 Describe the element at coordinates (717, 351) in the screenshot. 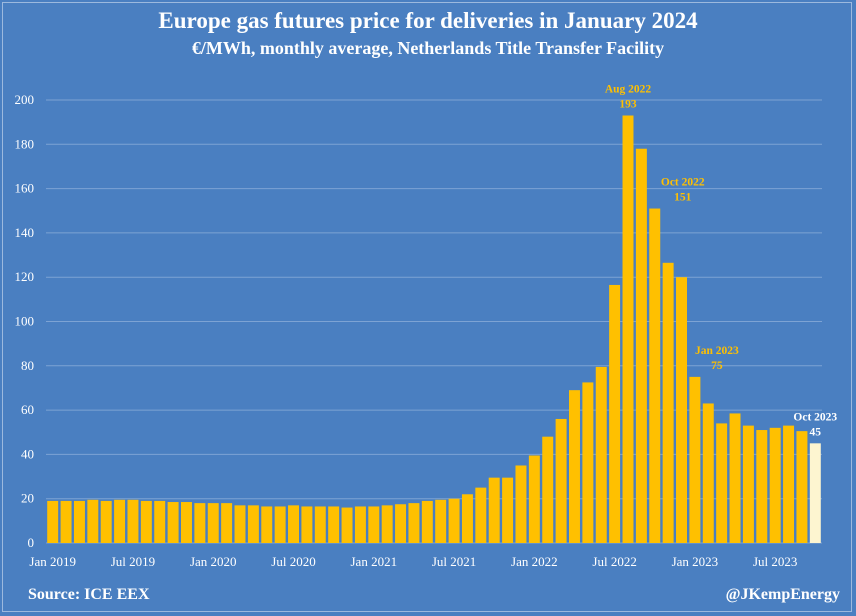

I see `annotation-label: Jan 2023` at that location.